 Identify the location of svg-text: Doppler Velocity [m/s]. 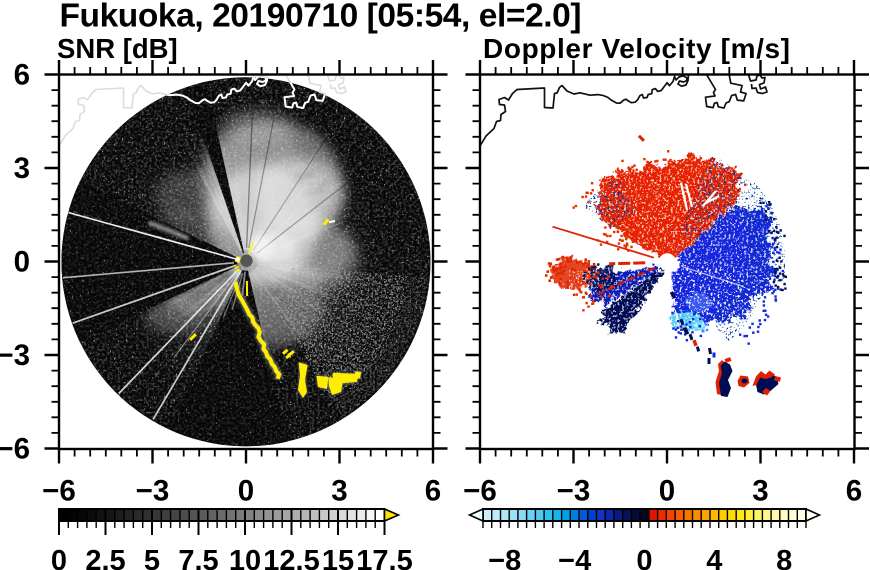
(636, 48).